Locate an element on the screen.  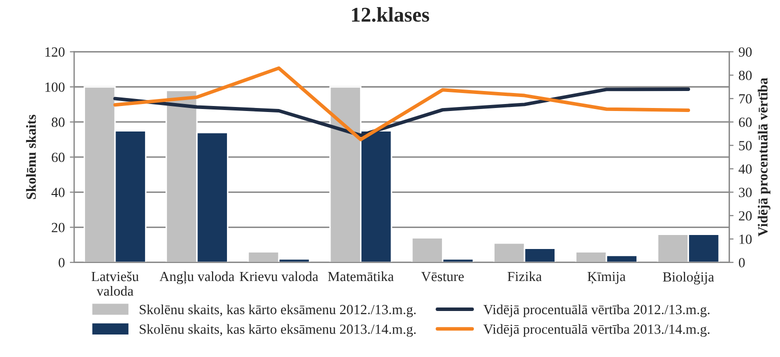
legend-label: Vidējā procentuālā vērtība 2013./14.m.g. is located at coordinates (596, 330).